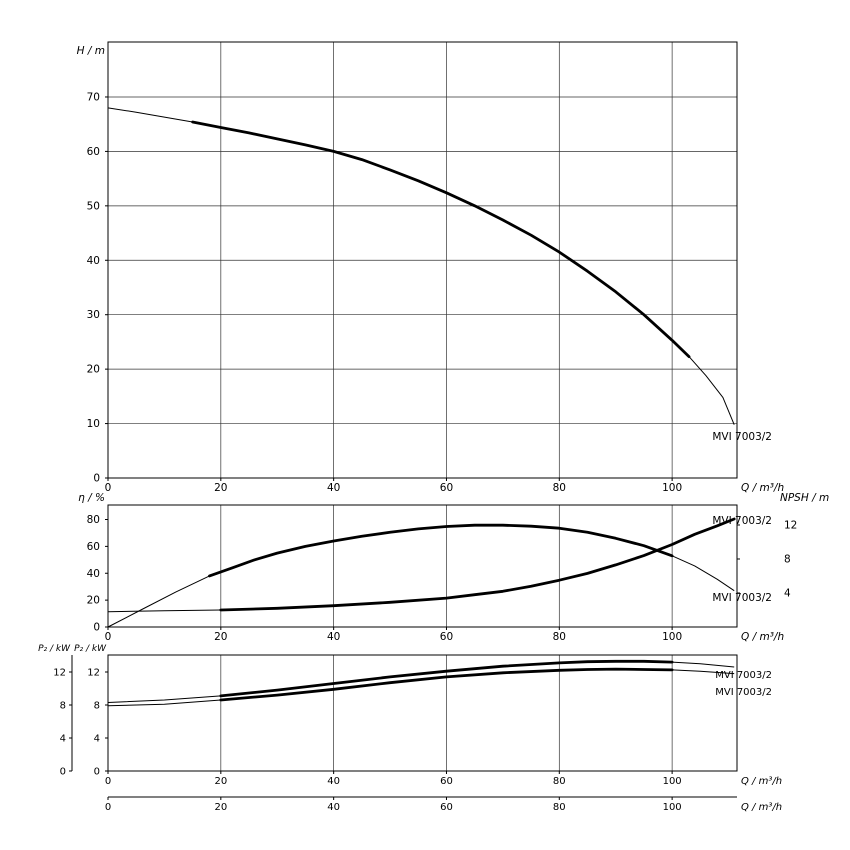  What do you see at coordinates (93, 315) in the screenshot?
I see `axis-tick-label: 30` at bounding box center [93, 315].